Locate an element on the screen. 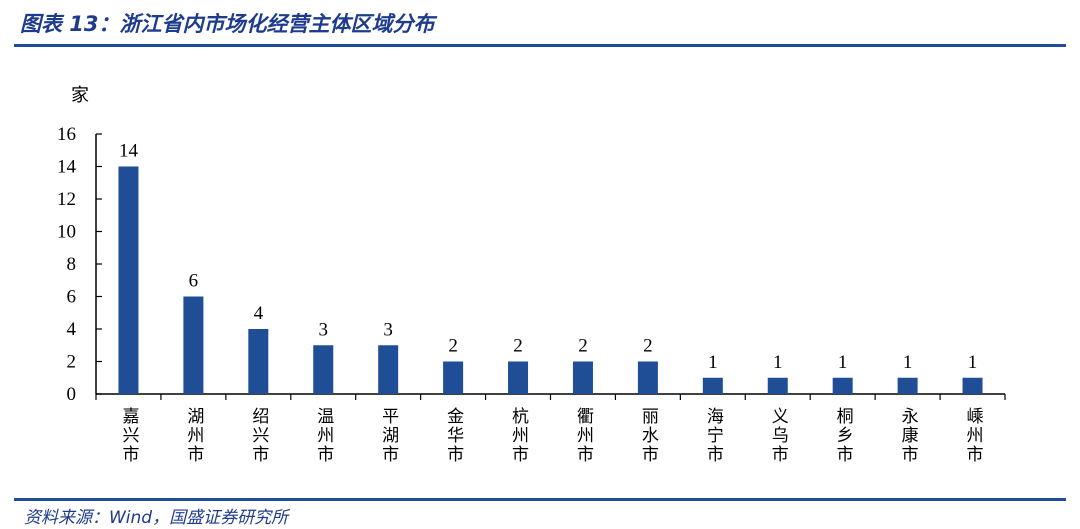 The image size is (1080, 529). category-label: 丽水市 is located at coordinates (648, 435).